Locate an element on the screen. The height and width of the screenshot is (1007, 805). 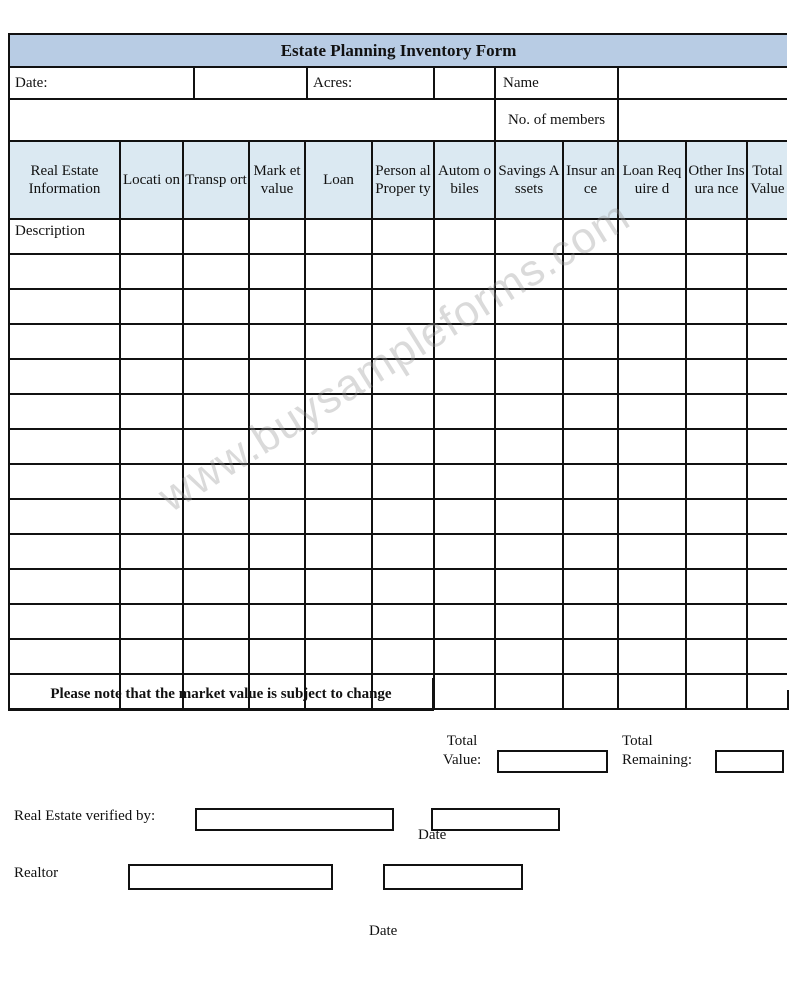
realtor-field is located at coordinates (230, 877).